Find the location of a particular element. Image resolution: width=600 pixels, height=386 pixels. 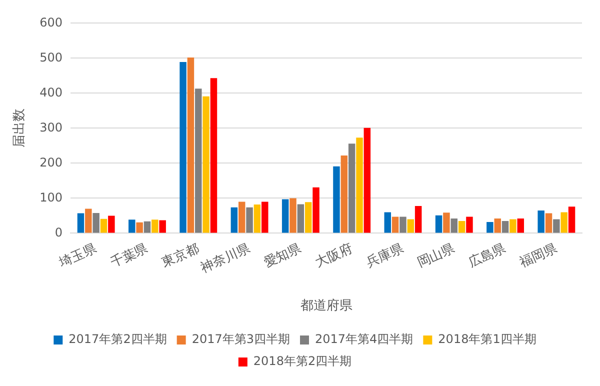

y-tick-label: 300 is located at coordinates (51, 127).